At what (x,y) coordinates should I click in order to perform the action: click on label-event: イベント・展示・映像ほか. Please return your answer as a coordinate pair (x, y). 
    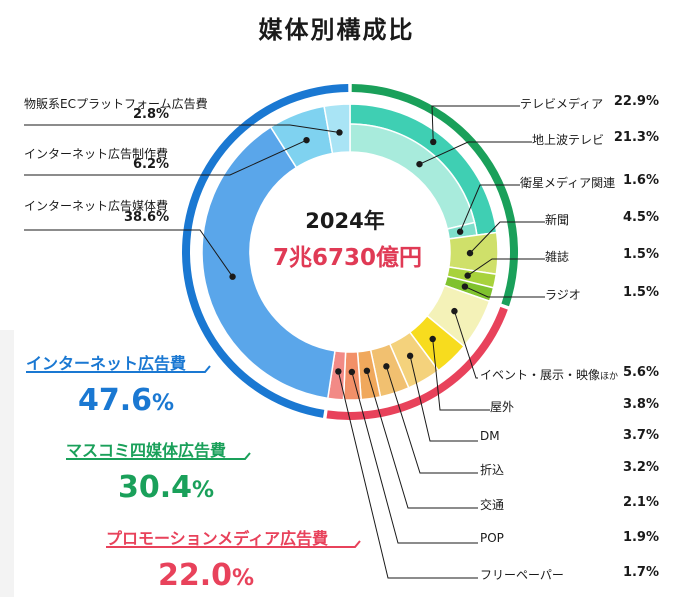
    Looking at the image, I should click on (549, 374).